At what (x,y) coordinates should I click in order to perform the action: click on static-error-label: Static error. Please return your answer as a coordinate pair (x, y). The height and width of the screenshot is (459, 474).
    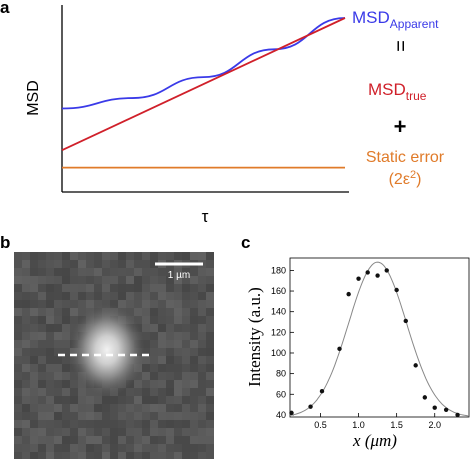
    Looking at the image, I should click on (405, 157).